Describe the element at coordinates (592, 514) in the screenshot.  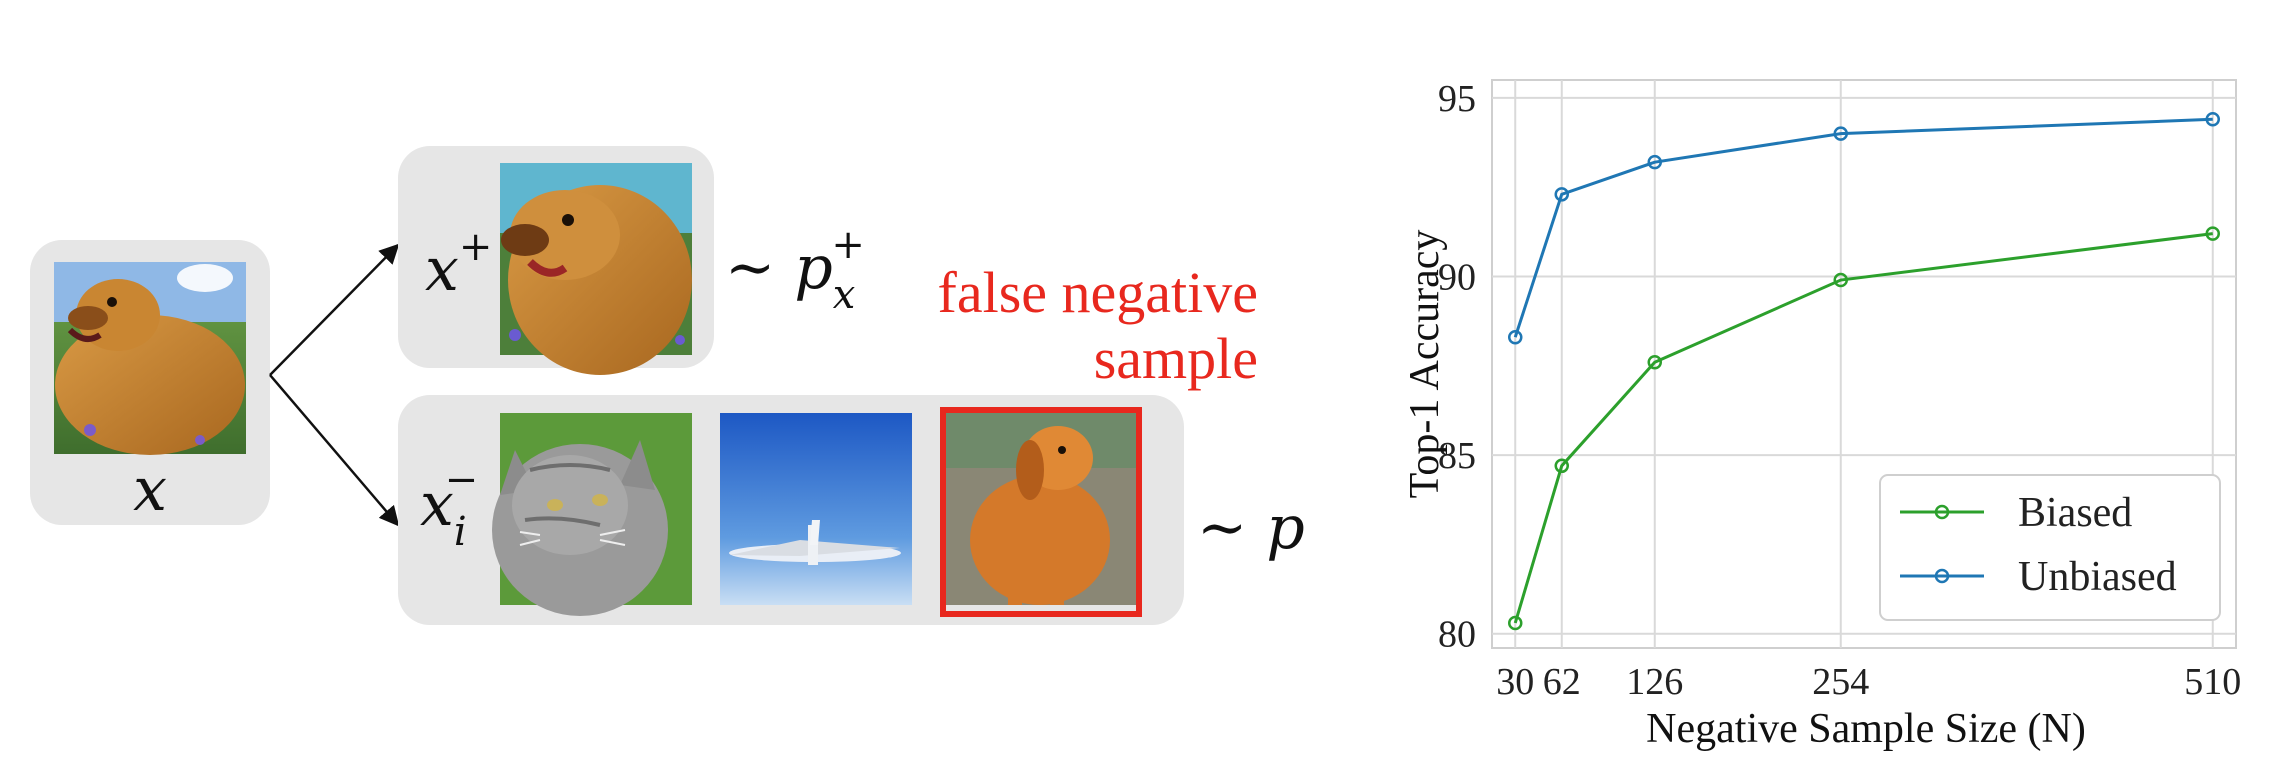
I see `cat-image` at that location.